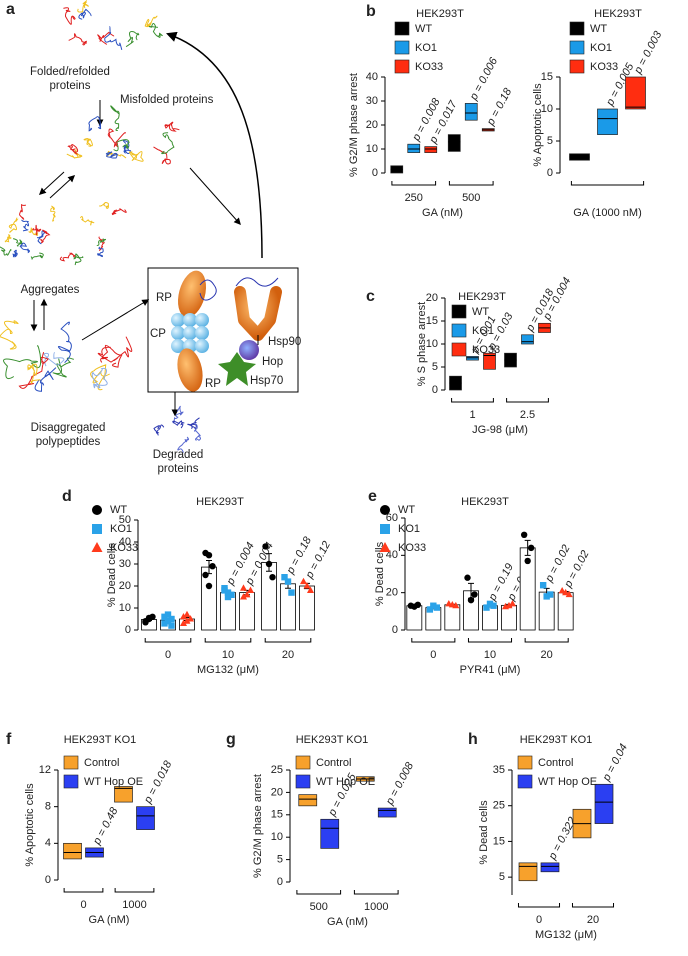 The width and height of the screenshot is (688, 956). I want to click on hsp70, so click(237, 369).